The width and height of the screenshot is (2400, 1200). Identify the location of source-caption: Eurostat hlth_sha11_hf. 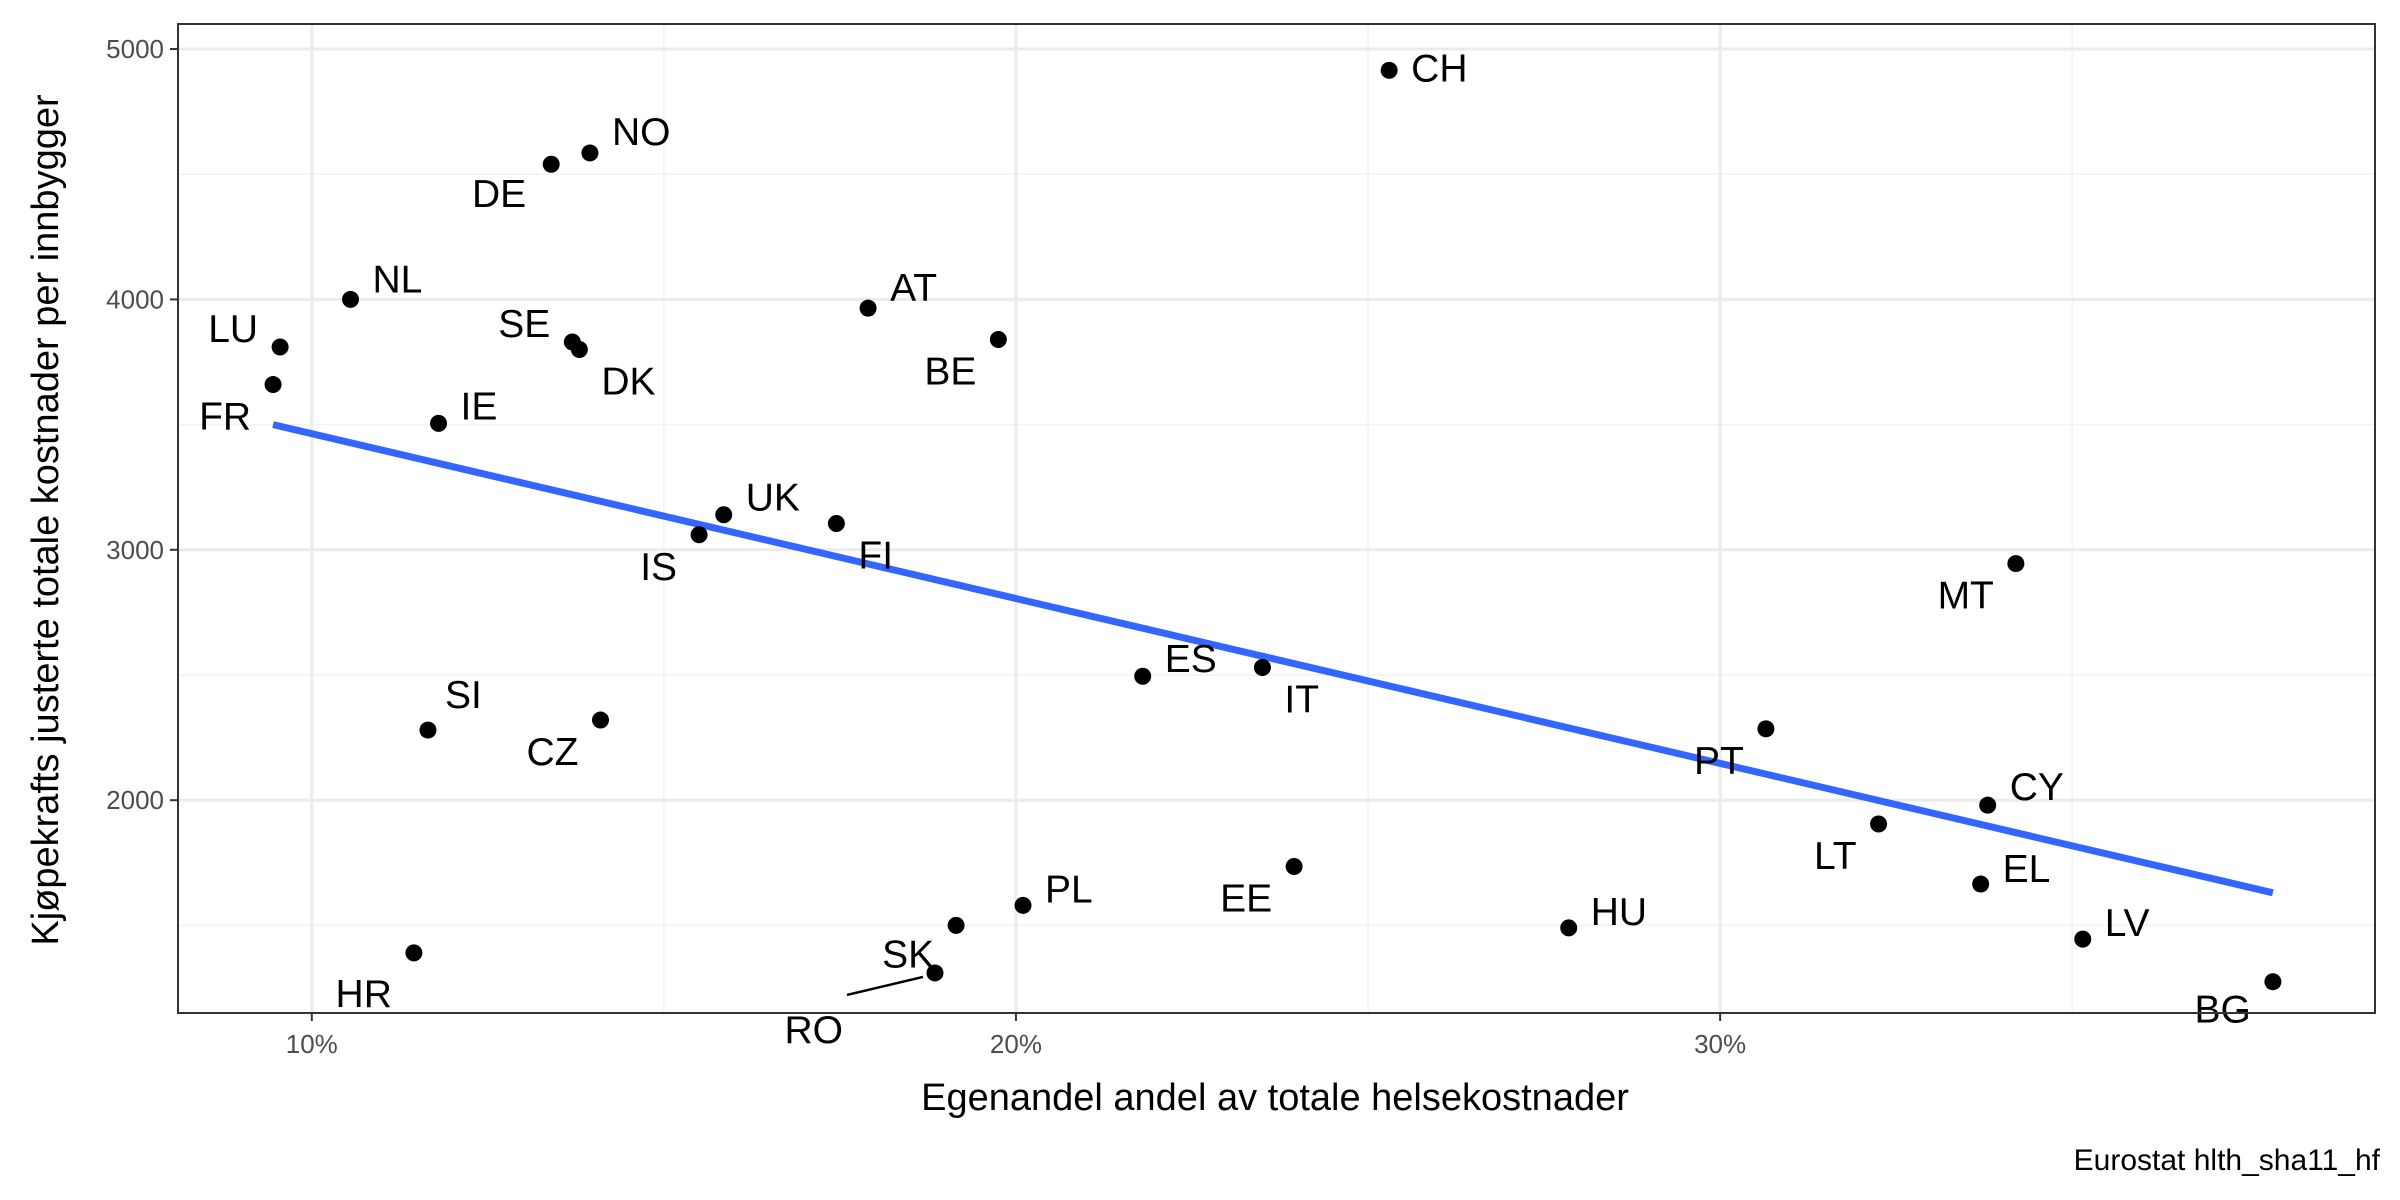
(2227, 1160).